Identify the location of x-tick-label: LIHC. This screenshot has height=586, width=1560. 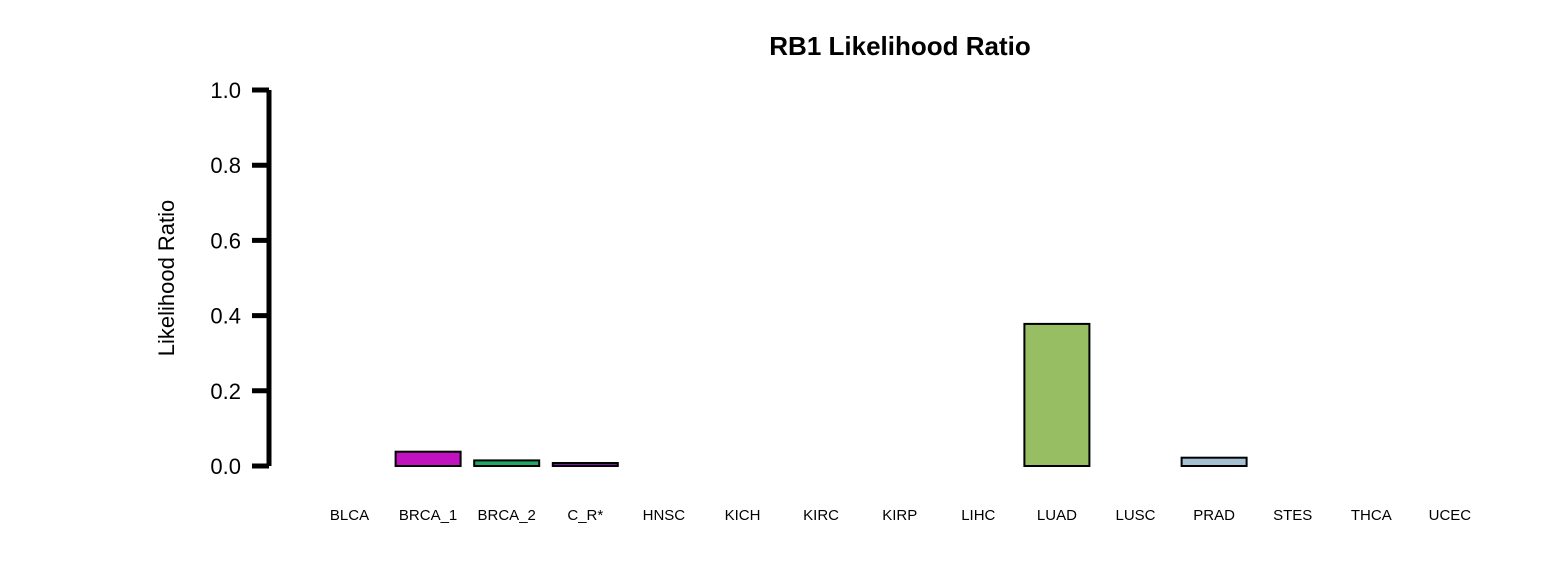
(978, 515).